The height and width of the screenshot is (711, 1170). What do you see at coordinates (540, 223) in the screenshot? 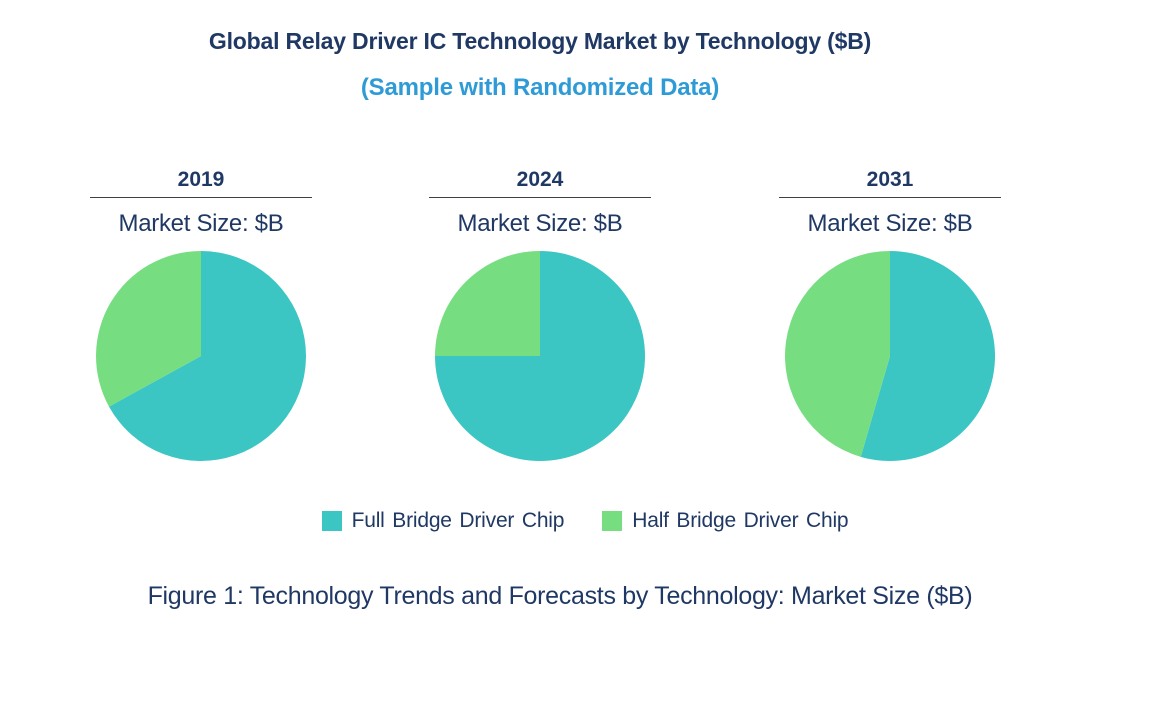
I see `market-size-label-2024: Market Size: $B` at bounding box center [540, 223].